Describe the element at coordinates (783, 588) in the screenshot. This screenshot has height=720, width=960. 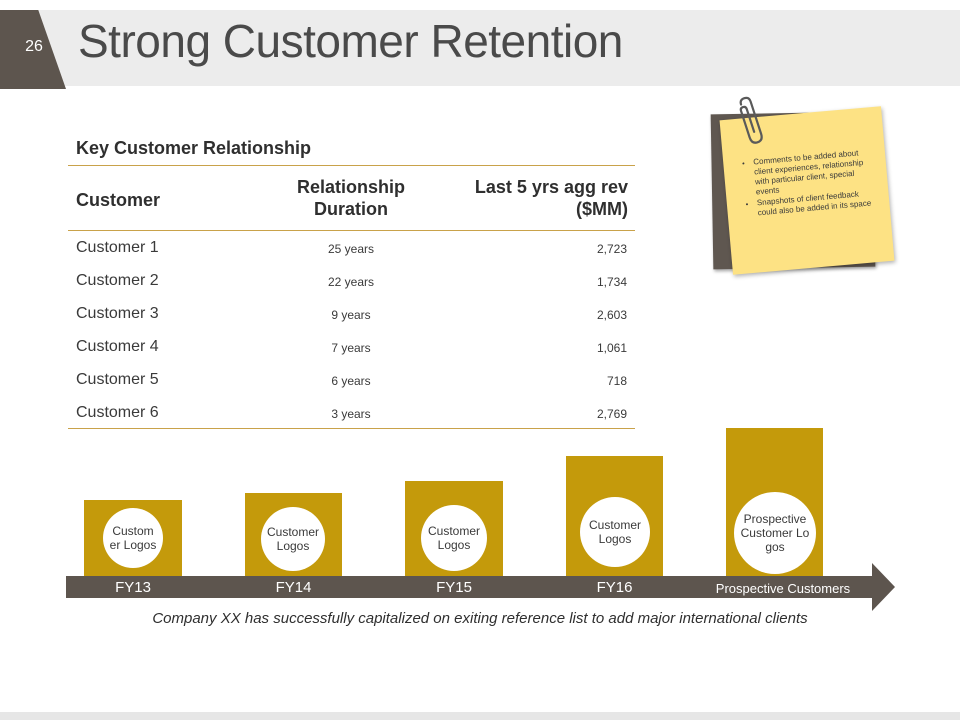
I see `timeline-label: Prospective Customers` at that location.